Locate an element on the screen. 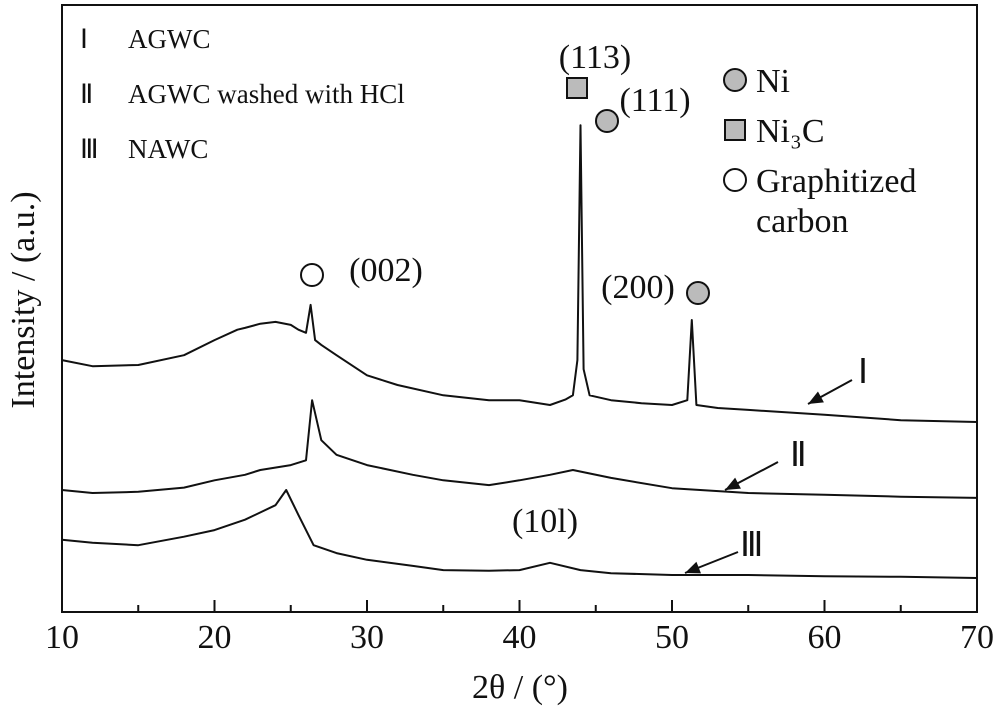  phase-legend-label: Graphitized carbon is located at coordinates (836, 201).